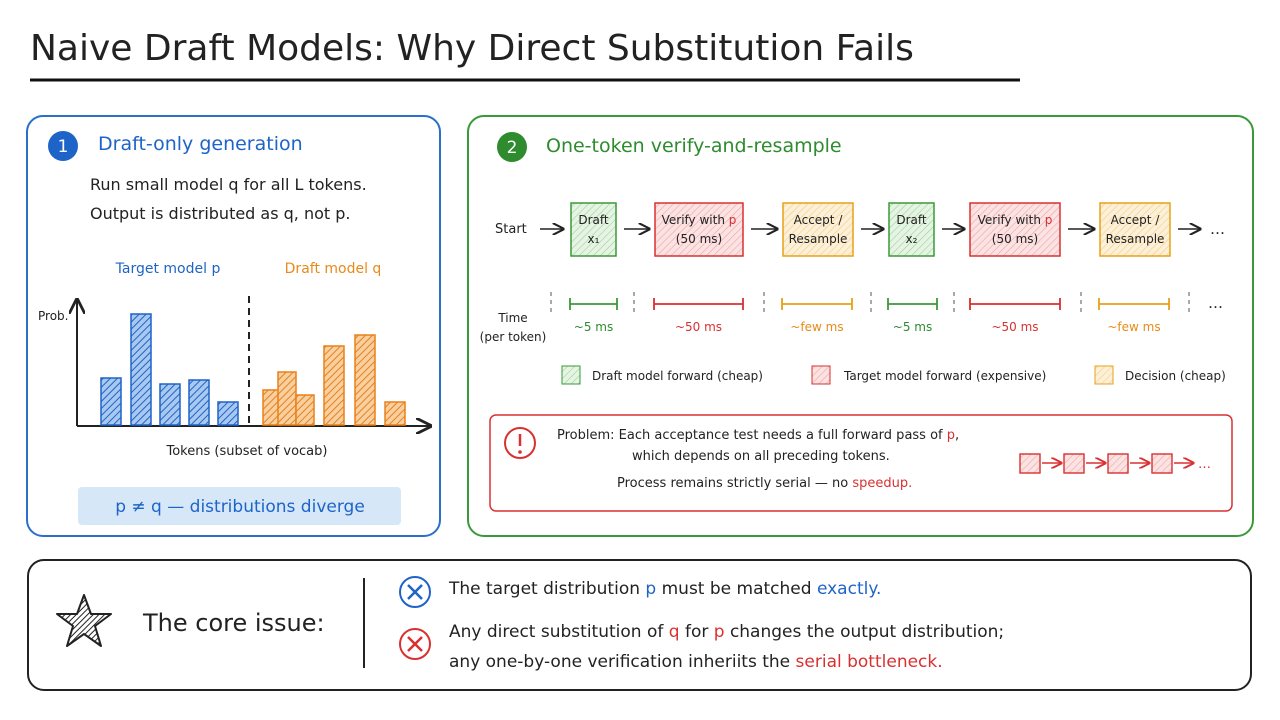 Image resolution: width=1280 pixels, height=720 pixels. What do you see at coordinates (944, 376) in the screenshot?
I see `legend-text: Target model forward (expensive)` at bounding box center [944, 376].